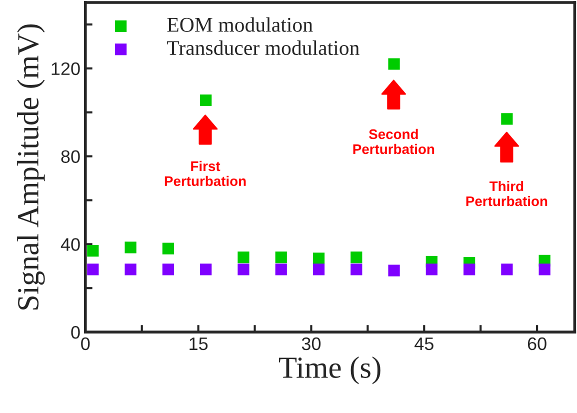 The image size is (577, 413). Describe the element at coordinates (507, 193) in the screenshot. I see `annotation: Third Perturbation` at that location.